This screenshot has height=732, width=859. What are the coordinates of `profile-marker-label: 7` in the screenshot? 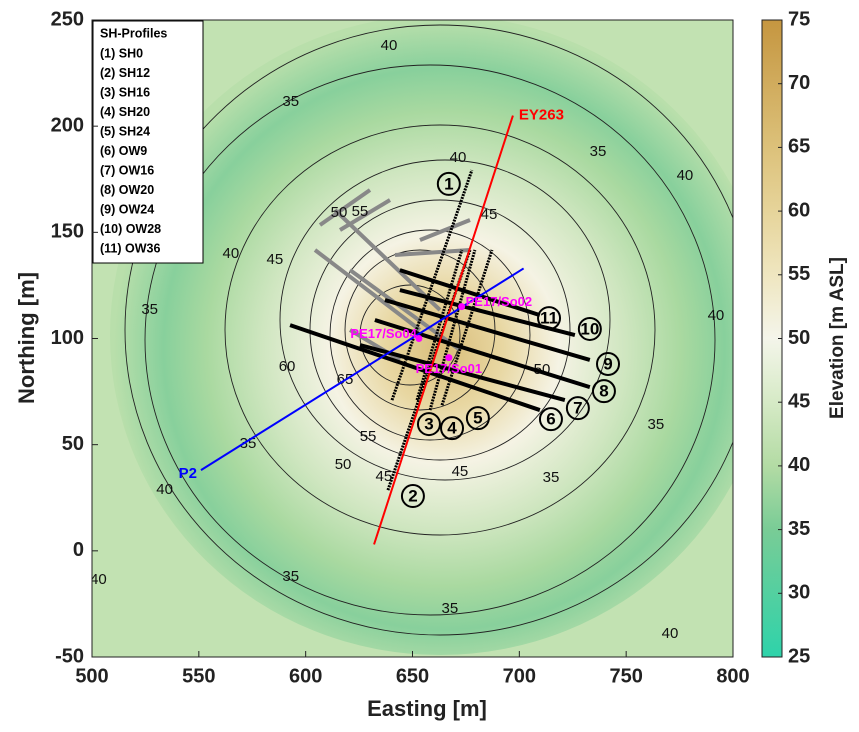 It's located at (577, 408).